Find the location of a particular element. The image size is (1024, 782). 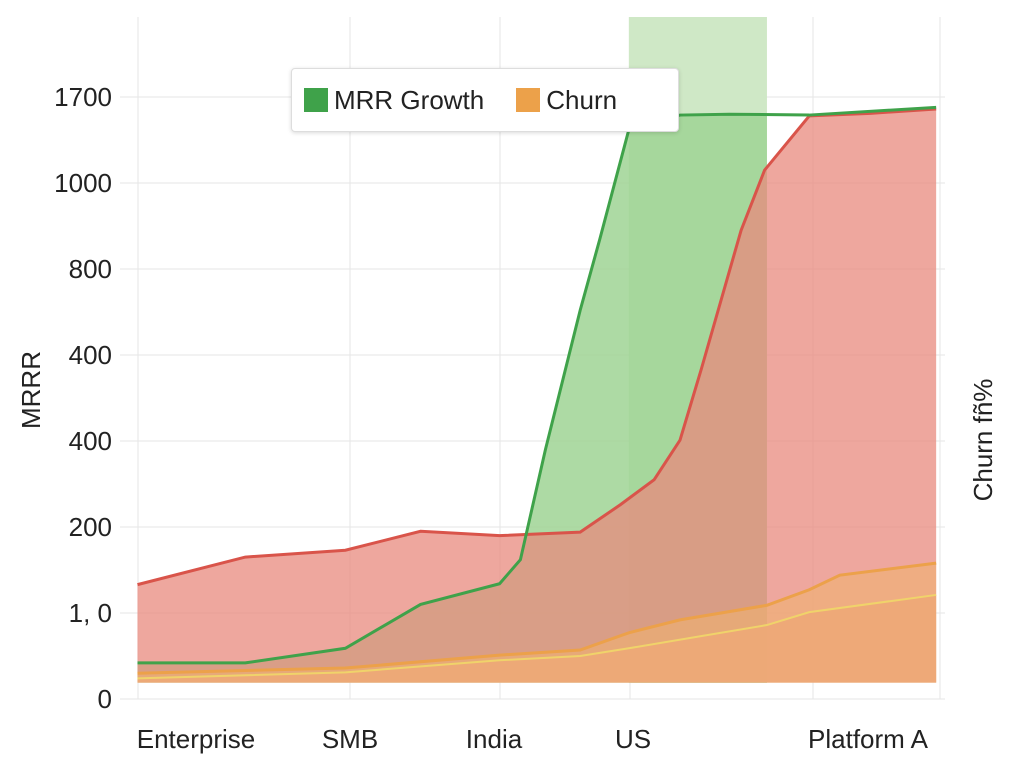

y-tick-label: 1700 is located at coordinates (83, 97).